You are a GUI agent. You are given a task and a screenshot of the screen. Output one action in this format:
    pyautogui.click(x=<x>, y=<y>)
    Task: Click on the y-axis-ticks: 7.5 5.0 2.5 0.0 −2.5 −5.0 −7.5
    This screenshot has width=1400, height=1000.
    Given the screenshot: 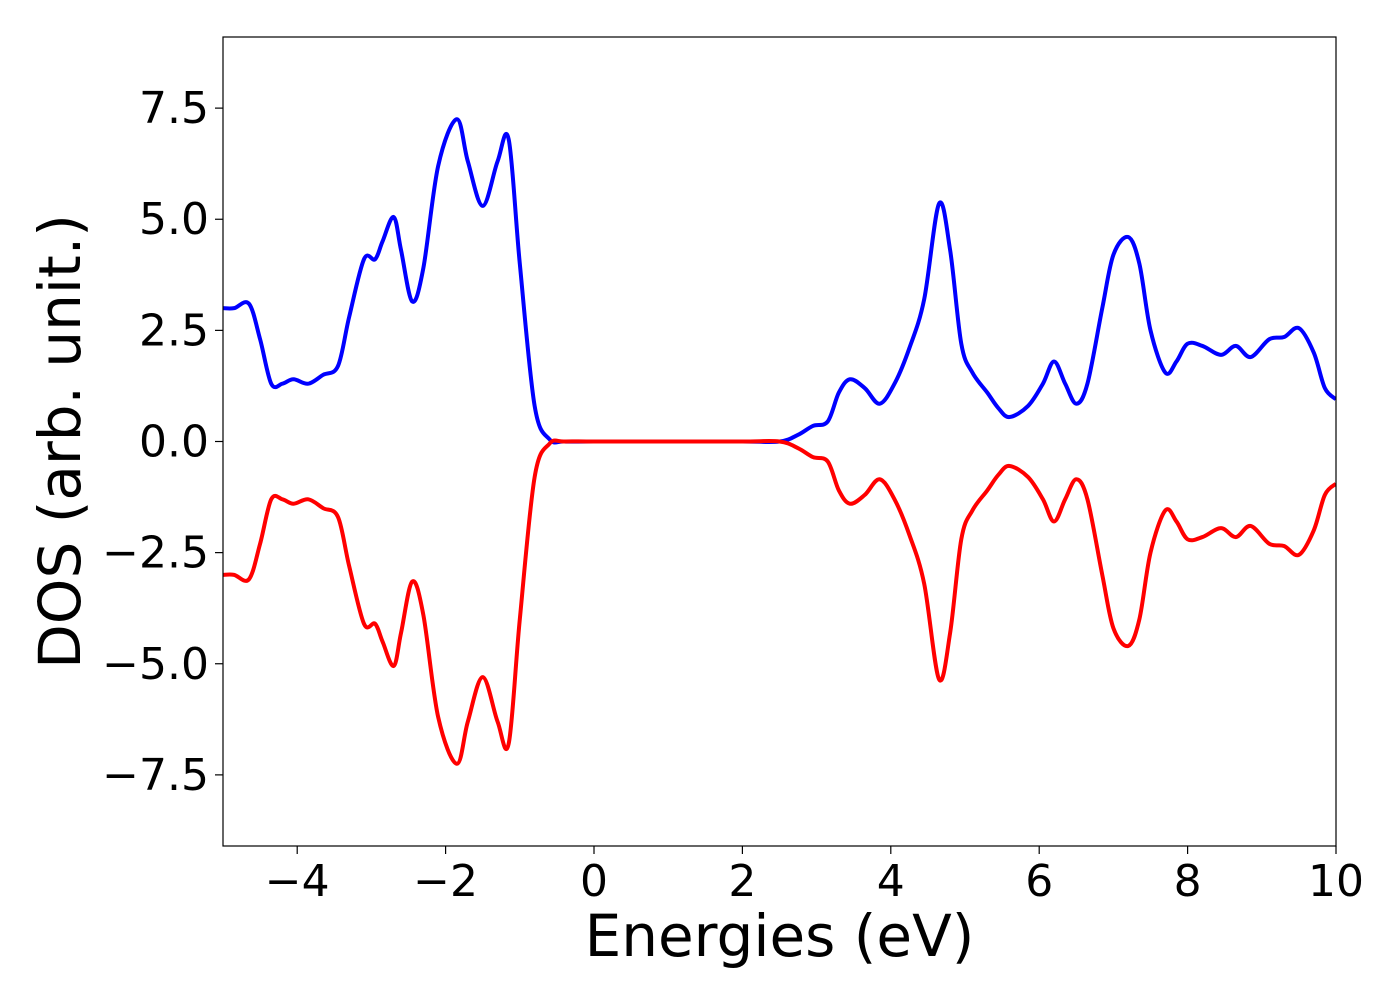 What is the action you would take?
    pyautogui.click(x=162, y=442)
    